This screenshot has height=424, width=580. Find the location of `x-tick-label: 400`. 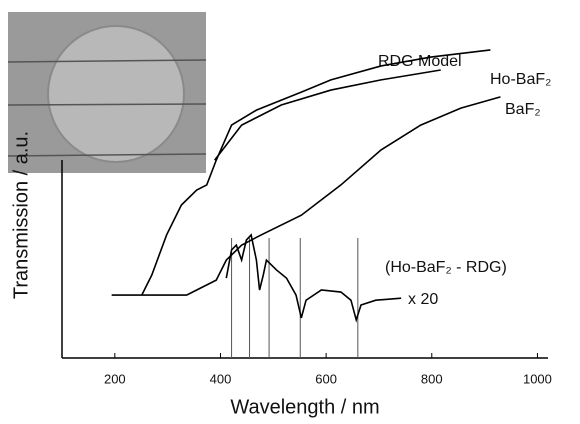

x-tick-label: 400 is located at coordinates (221, 378).